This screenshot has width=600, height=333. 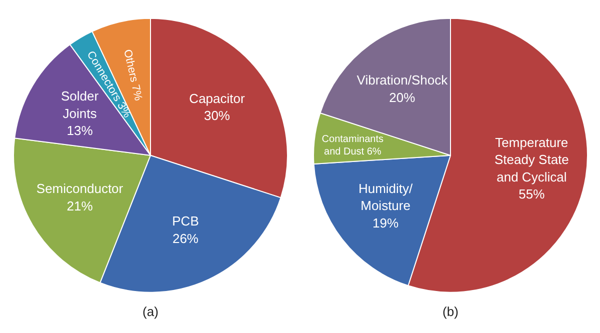 I want to click on data-label: 30%, so click(x=217, y=116).